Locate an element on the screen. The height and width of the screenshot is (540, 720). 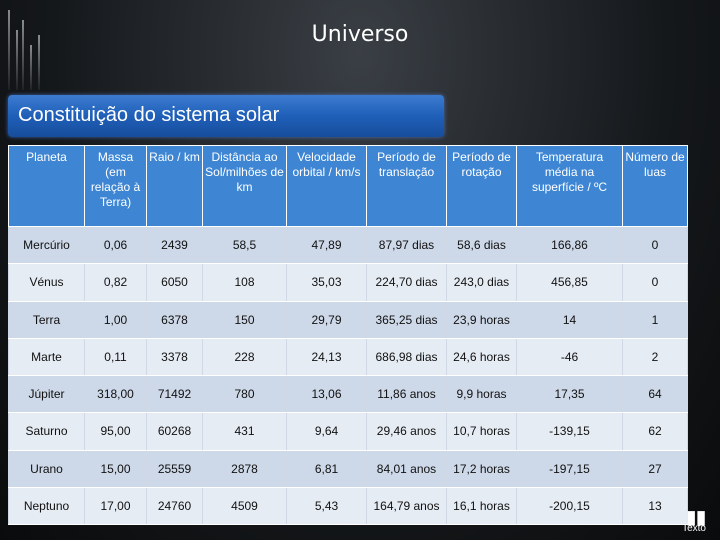
table-cell: 17,2 horas is located at coordinates (481, 469).